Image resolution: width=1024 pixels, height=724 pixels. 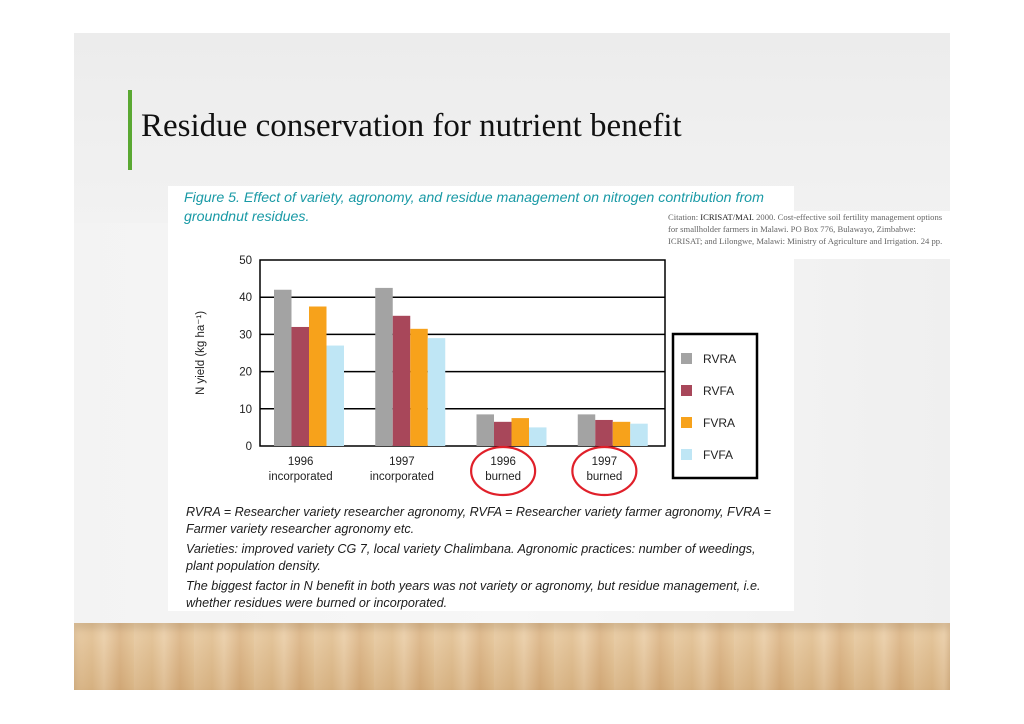 I want to click on citation-label: Citation:, so click(x=683, y=217).